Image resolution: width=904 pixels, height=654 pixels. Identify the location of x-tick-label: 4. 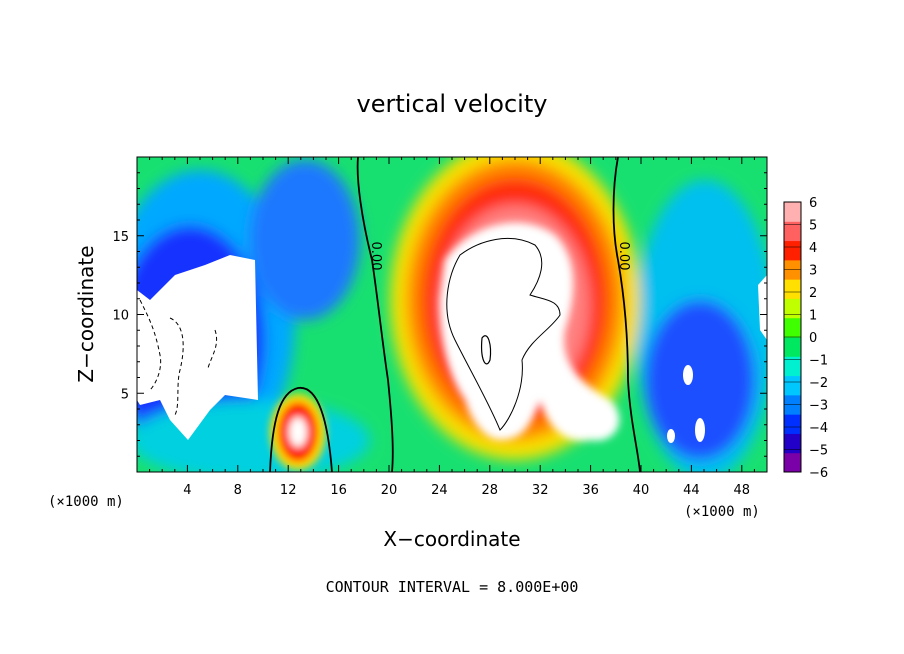
(187, 490).